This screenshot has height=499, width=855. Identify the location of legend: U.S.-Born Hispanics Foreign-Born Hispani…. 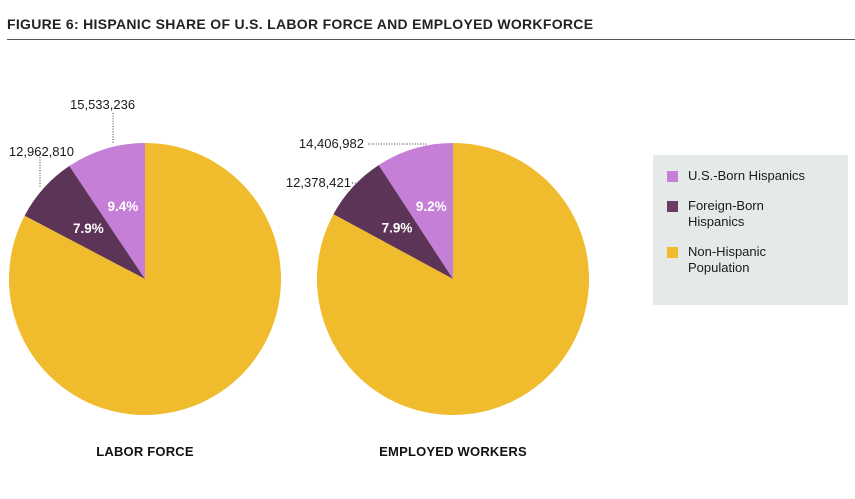
(750, 230).